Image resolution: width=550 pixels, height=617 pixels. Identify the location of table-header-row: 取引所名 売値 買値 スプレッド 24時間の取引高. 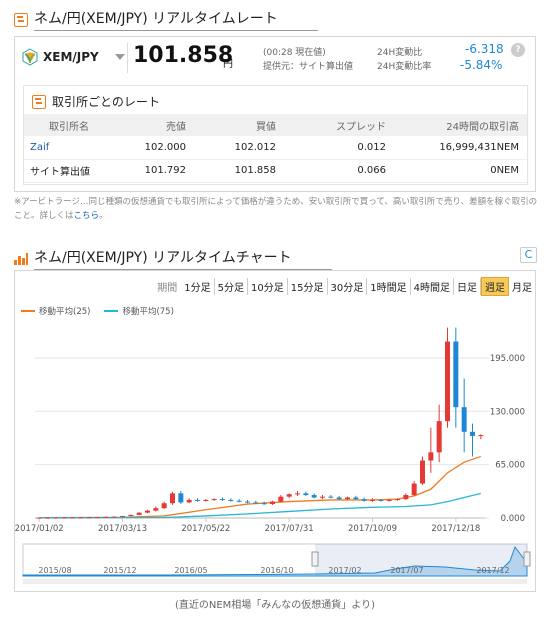
(275, 125).